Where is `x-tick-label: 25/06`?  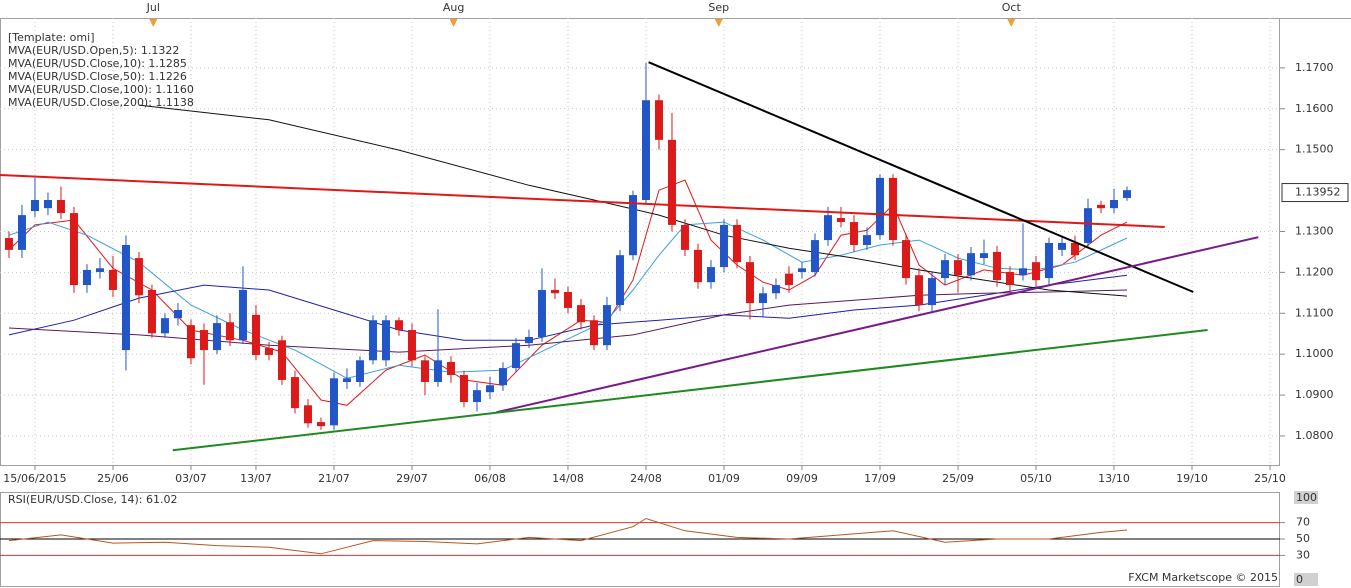
x-tick-label: 25/06 is located at coordinates (113, 478).